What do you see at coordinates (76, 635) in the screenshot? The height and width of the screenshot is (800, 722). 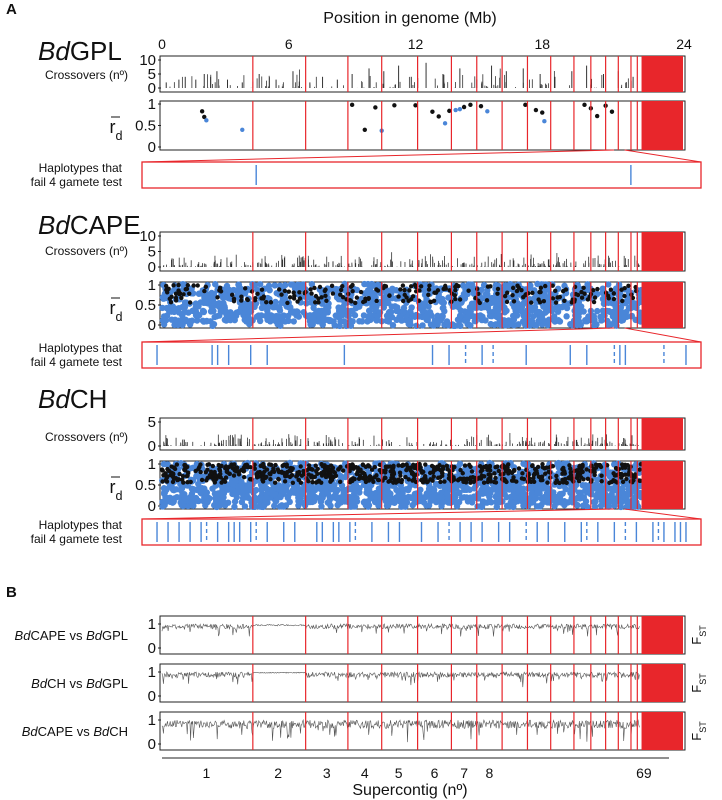 I see `fst-0-comparison-label-part-2: vs` at bounding box center [76, 635].